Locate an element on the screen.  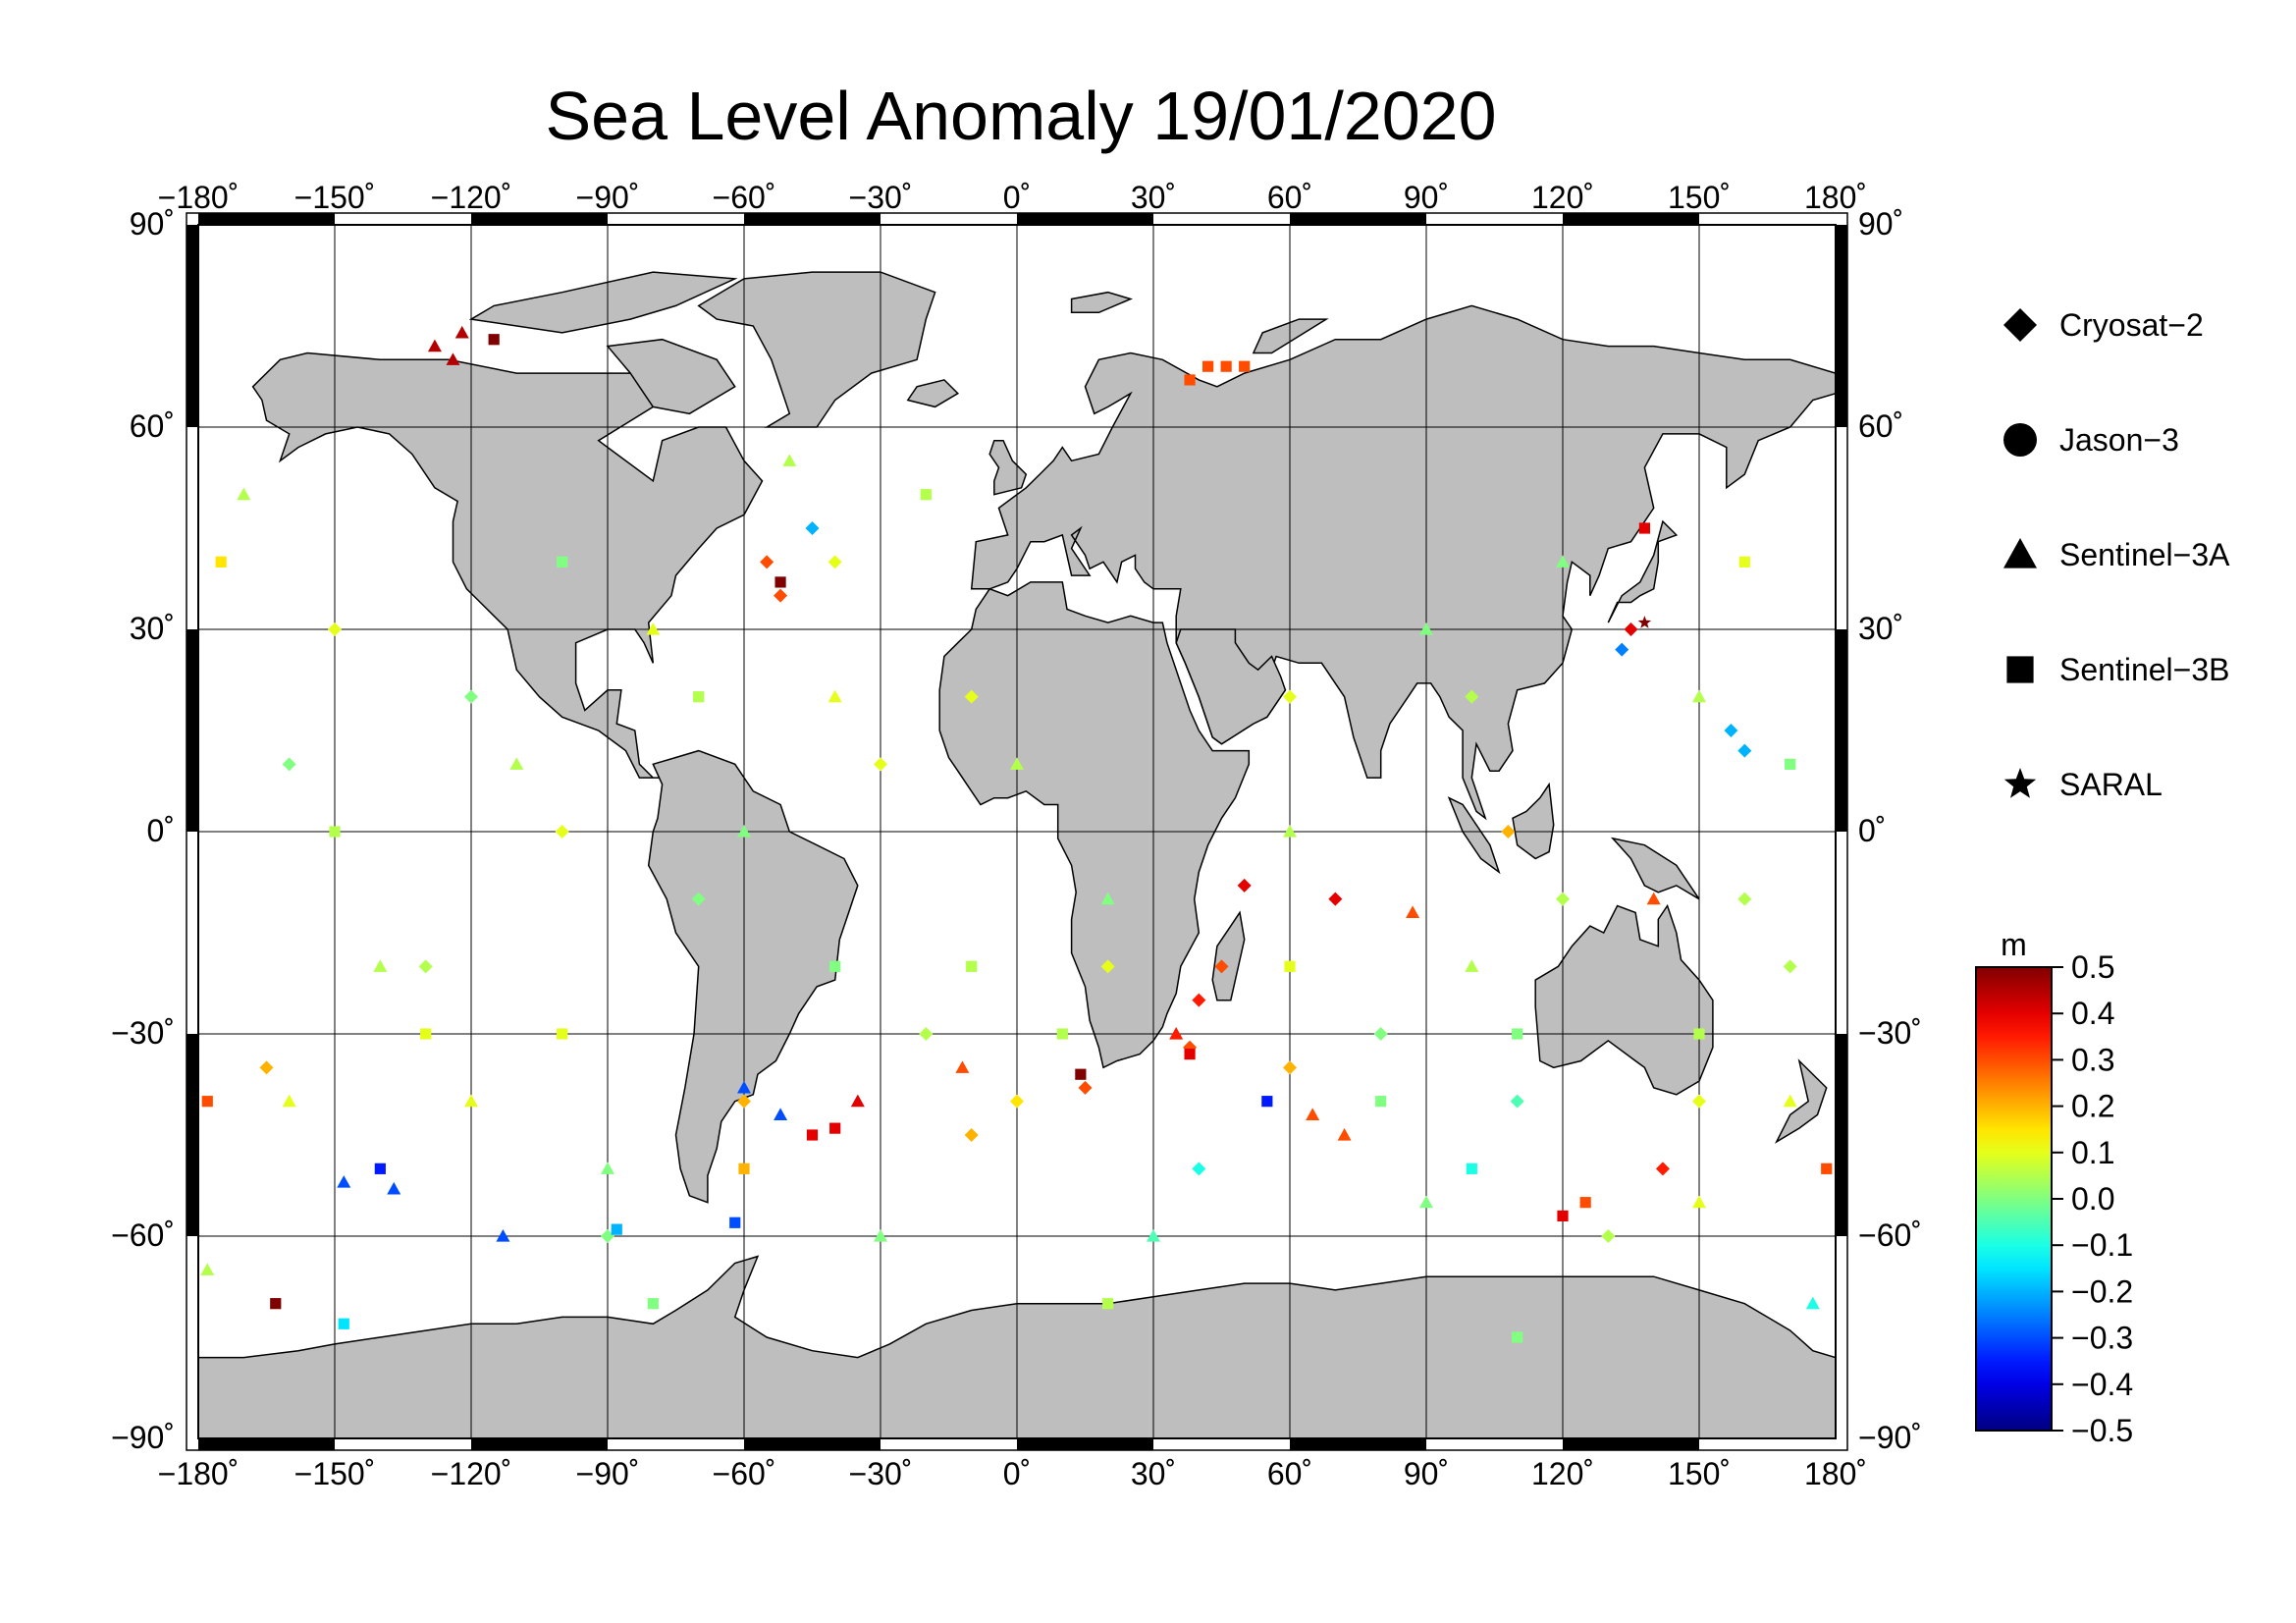
legend-marker-diamond is located at coordinates (2020, 325).